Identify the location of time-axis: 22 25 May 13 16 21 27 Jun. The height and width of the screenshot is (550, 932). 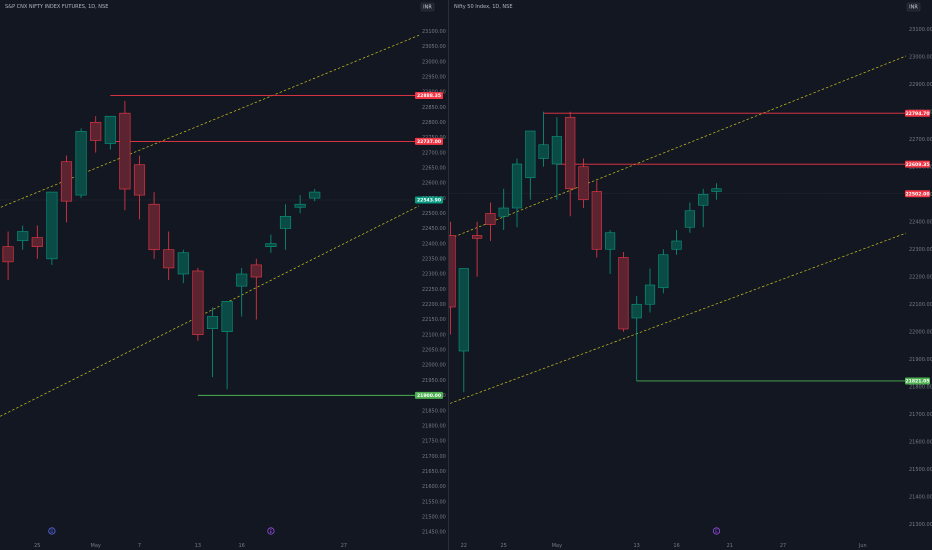
(664, 546).